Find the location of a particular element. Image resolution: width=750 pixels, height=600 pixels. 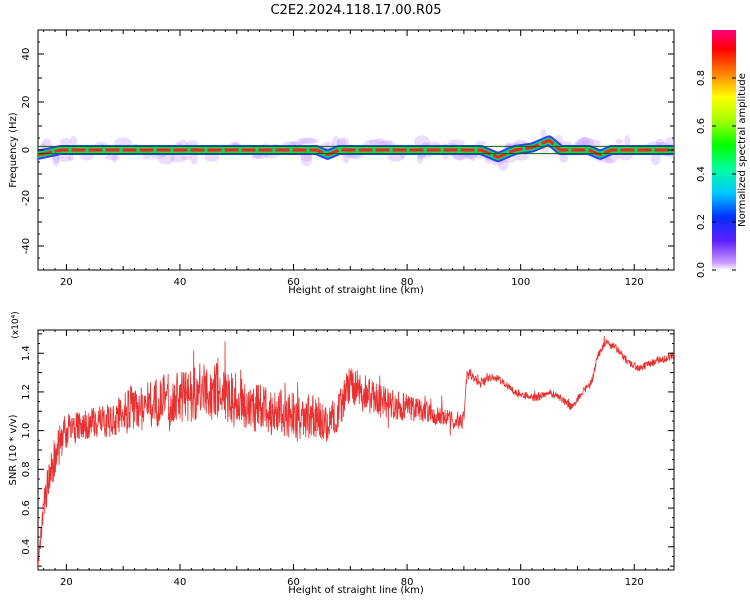

colorbar-tick-label: 0.0 is located at coordinates (701, 270).